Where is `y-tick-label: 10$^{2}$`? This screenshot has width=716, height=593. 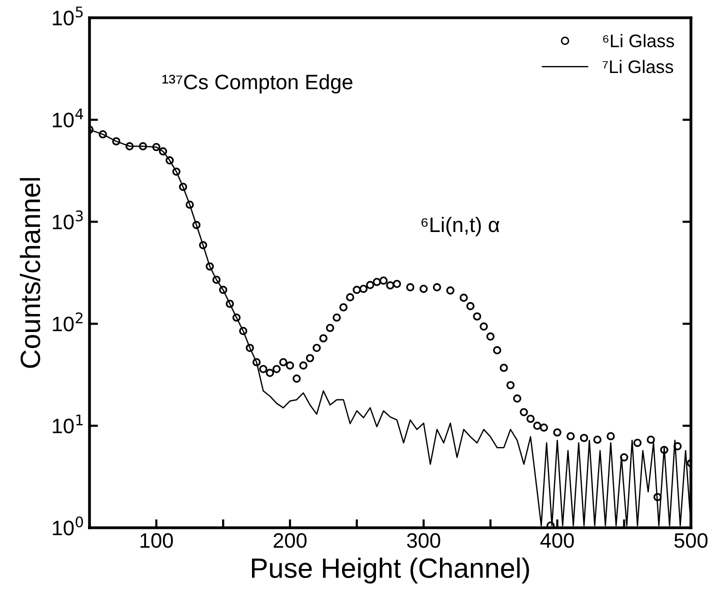 y-tick-label: 10$^{2}$ is located at coordinates (67, 322).